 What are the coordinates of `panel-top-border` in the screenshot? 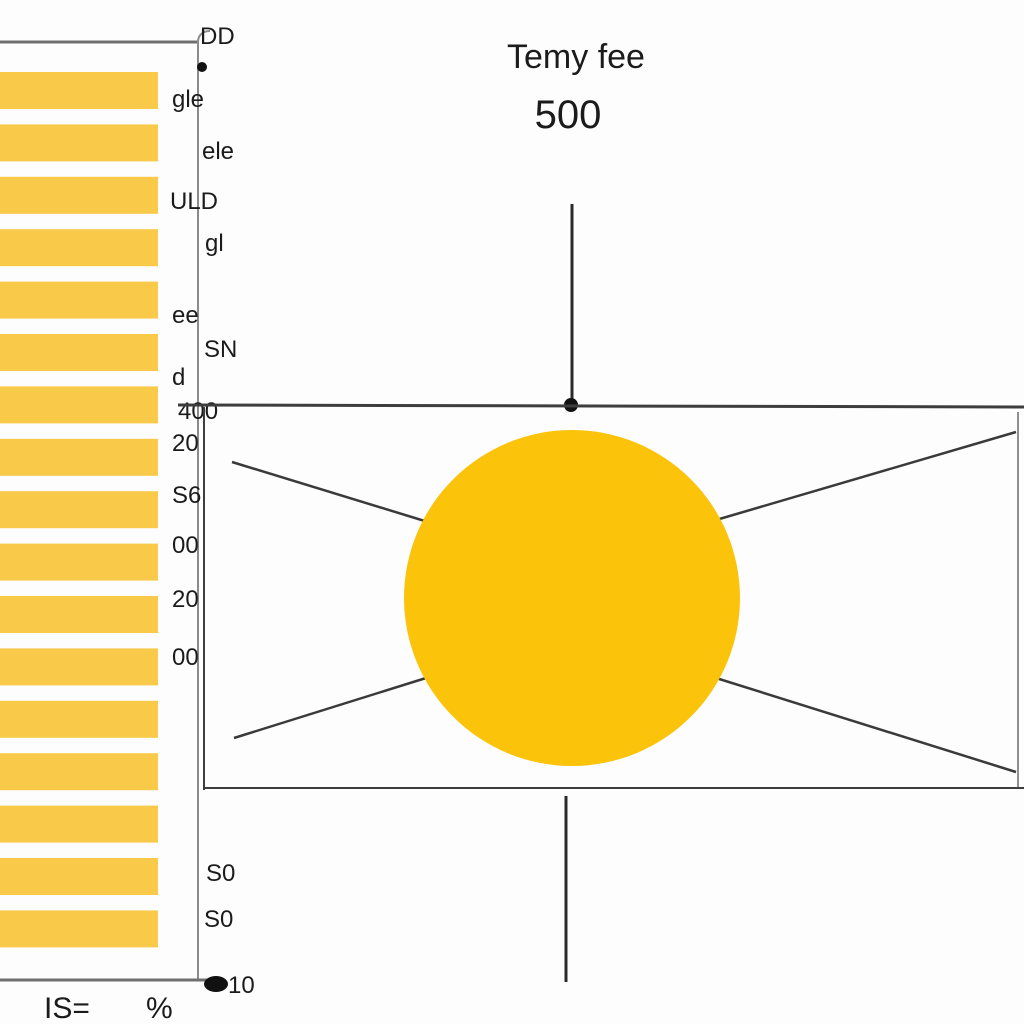 It's located at (600, 406).